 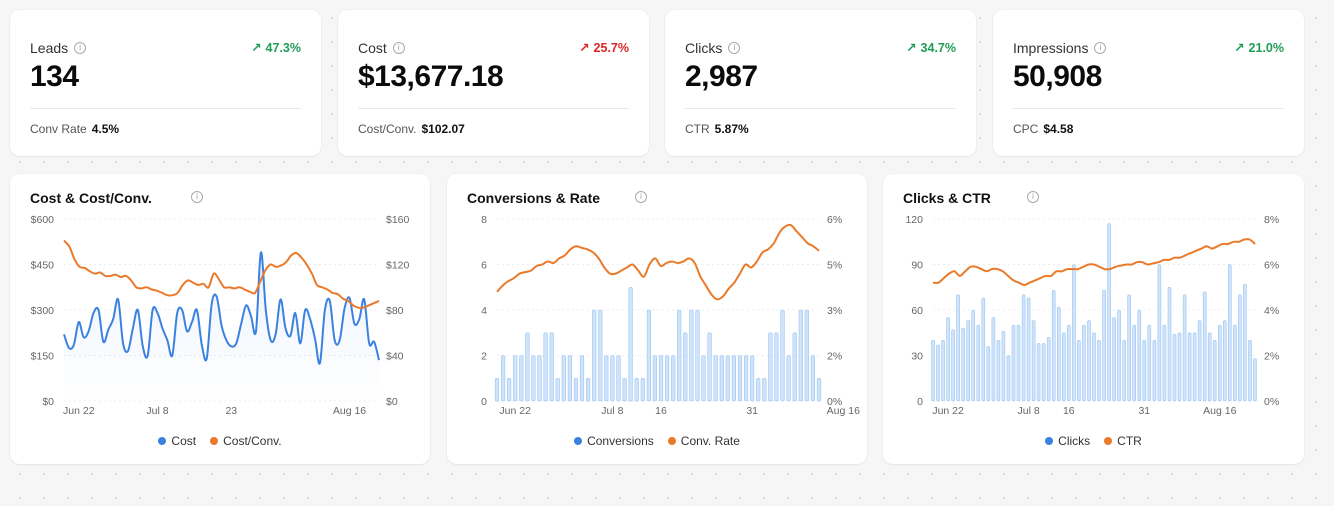 What do you see at coordinates (1093, 441) in the screenshot?
I see `chart-legend: Clicks CTR` at bounding box center [1093, 441].